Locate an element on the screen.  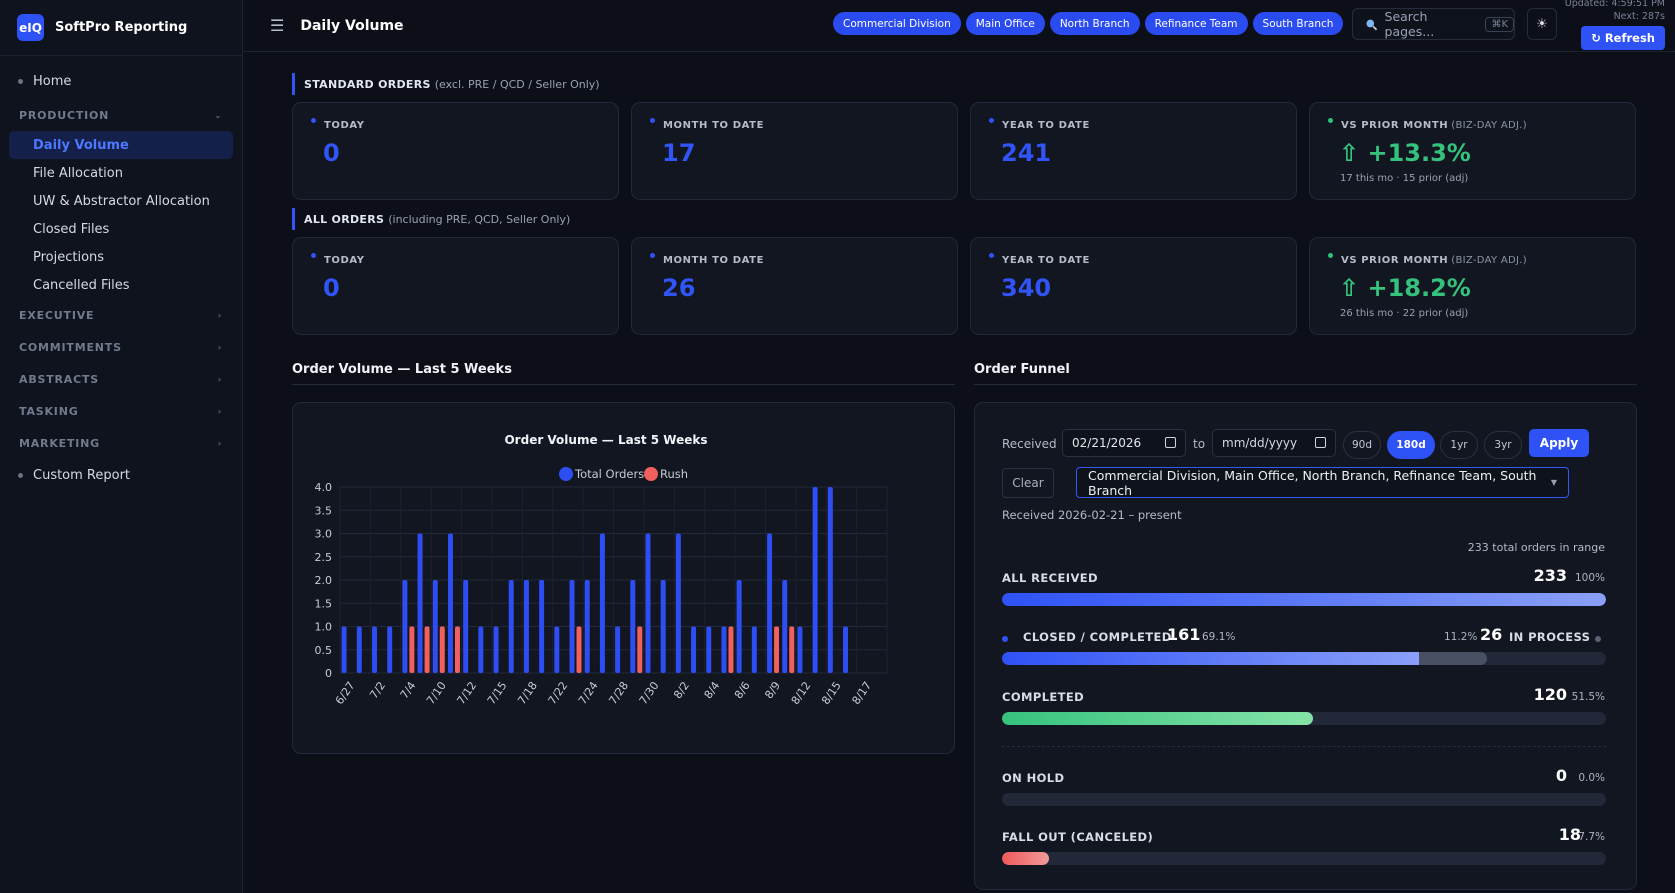
range-180d-button: 180d is located at coordinates (1411, 445).